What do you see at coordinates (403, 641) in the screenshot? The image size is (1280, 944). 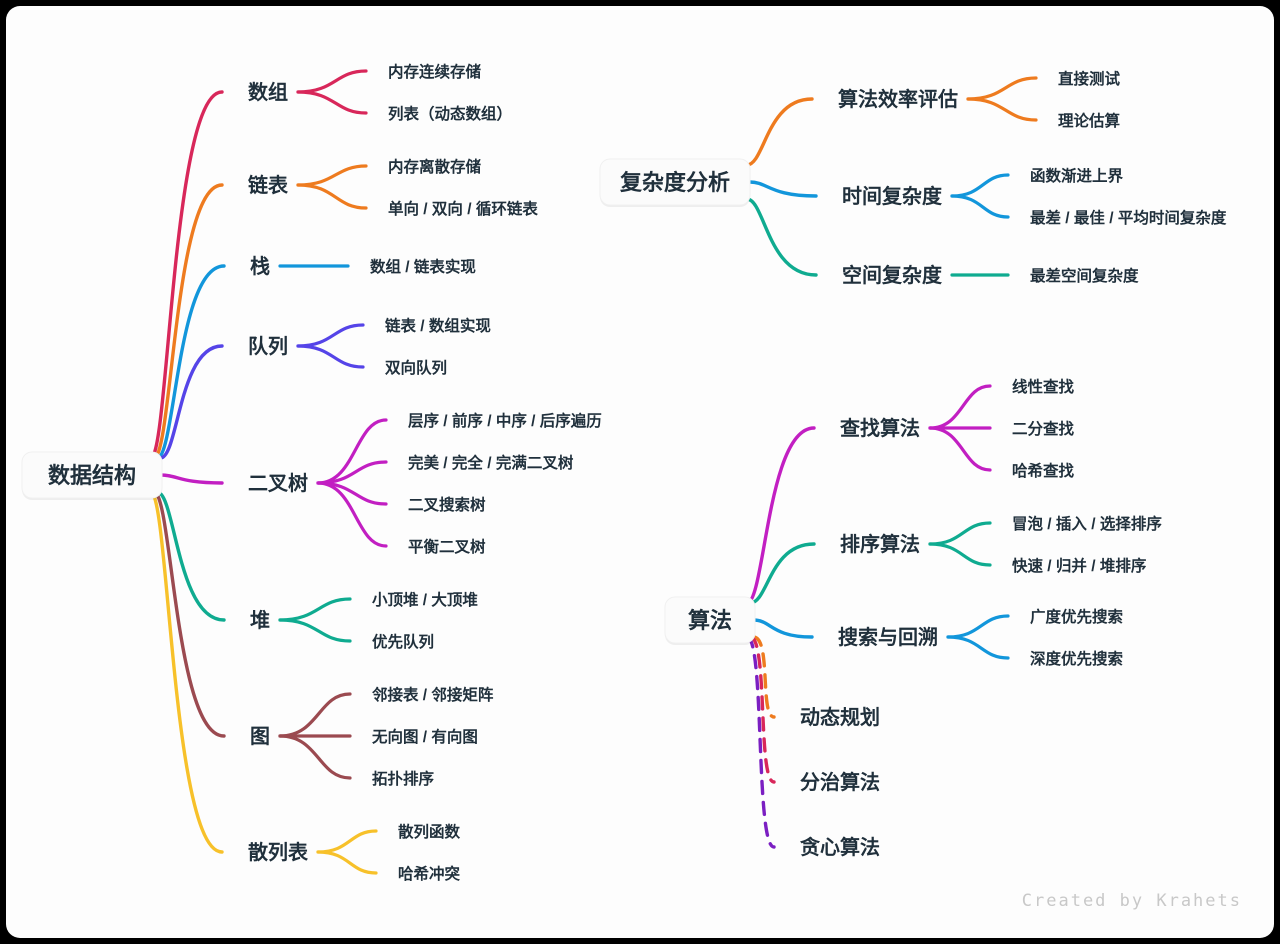 I see `leaf-node-label: 优先队列` at bounding box center [403, 641].